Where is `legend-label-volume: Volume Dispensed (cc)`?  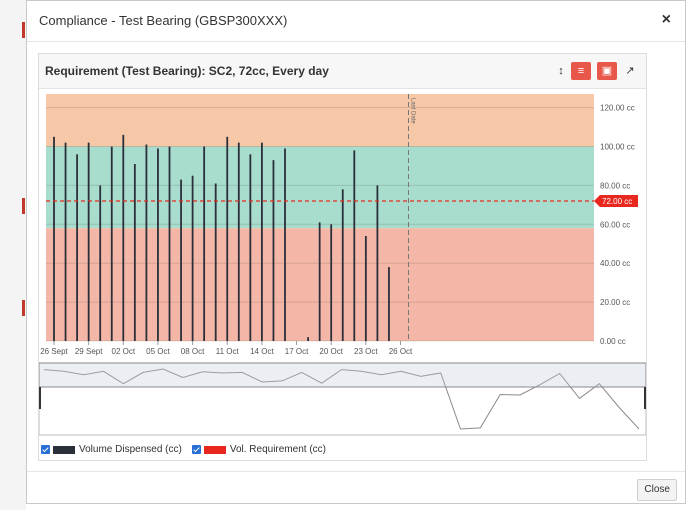
legend-label-volume: Volume Dispensed (cc) is located at coordinates (130, 449).